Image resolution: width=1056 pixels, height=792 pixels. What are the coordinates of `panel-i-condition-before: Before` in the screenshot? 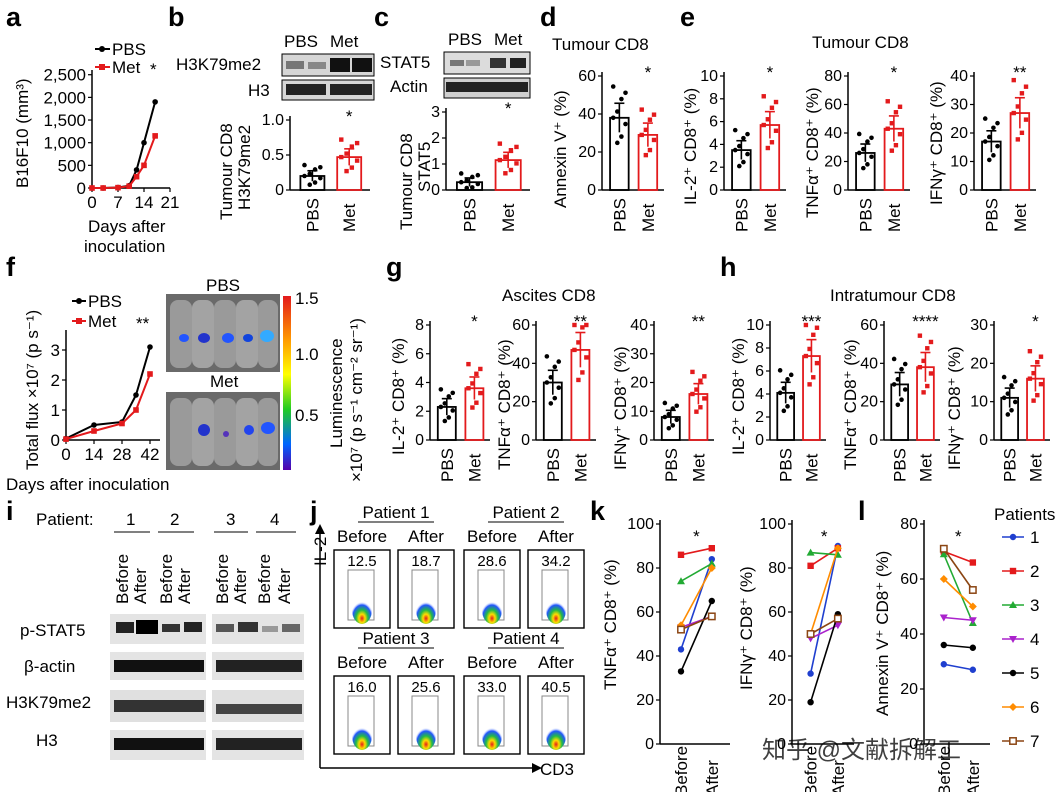 It's located at (264, 579).